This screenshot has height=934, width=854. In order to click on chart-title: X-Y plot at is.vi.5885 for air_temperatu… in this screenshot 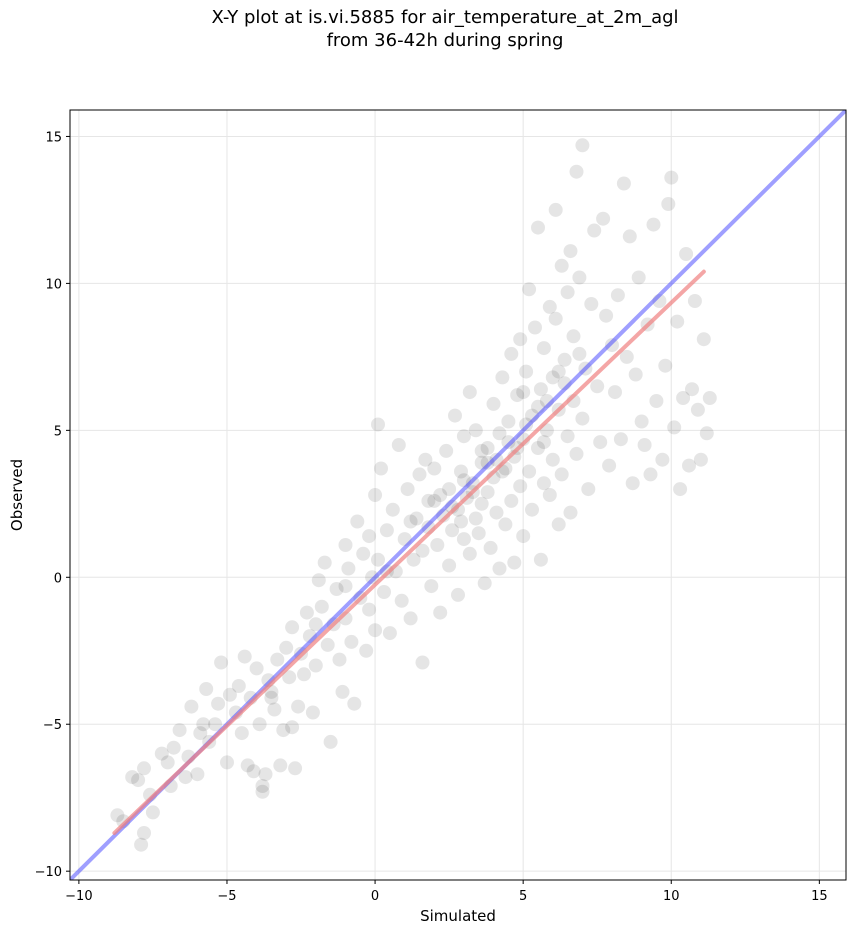, I will do `click(427, 29)`.